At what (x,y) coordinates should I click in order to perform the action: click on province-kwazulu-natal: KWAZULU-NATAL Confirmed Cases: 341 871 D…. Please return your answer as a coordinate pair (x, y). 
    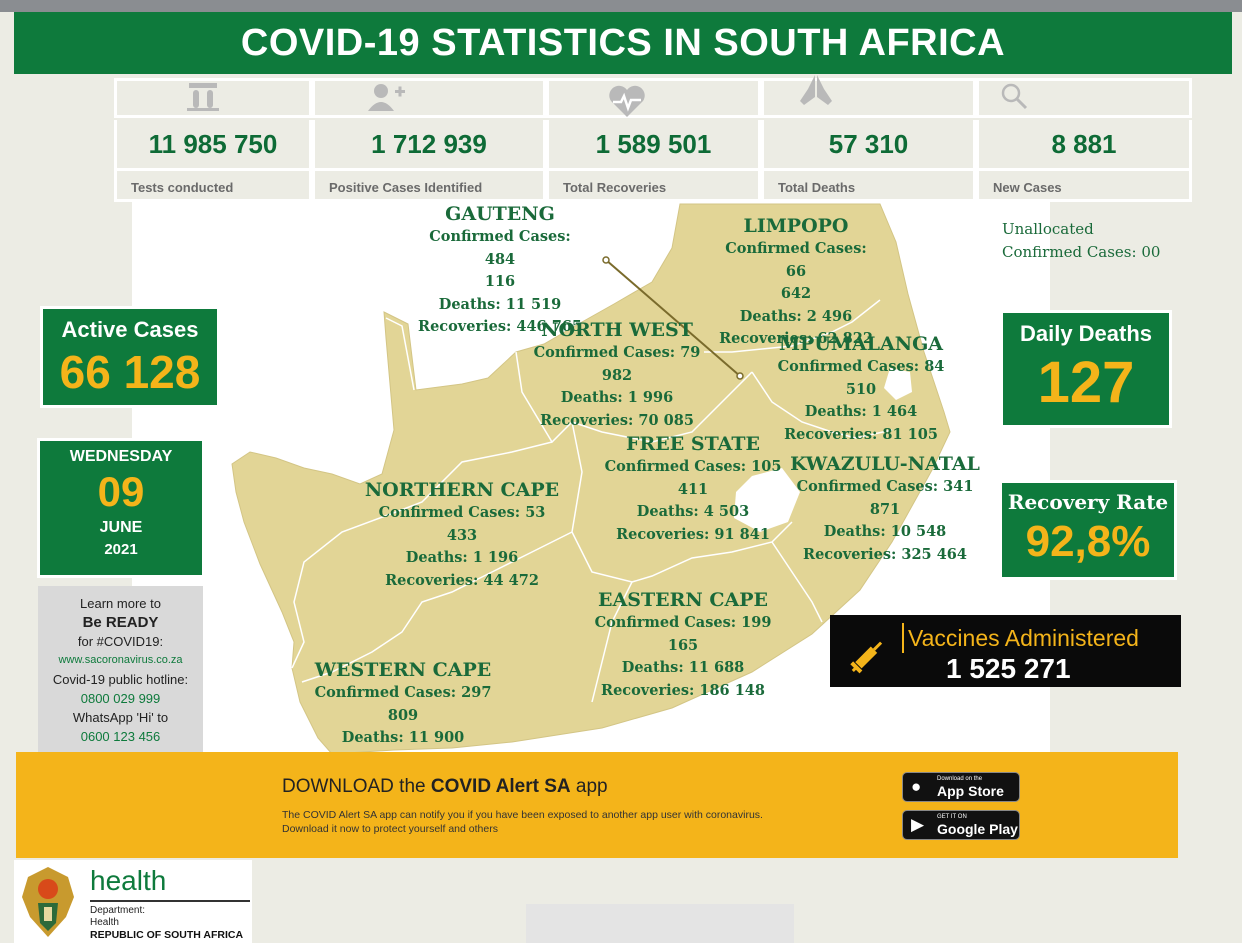
    Looking at the image, I should click on (885, 509).